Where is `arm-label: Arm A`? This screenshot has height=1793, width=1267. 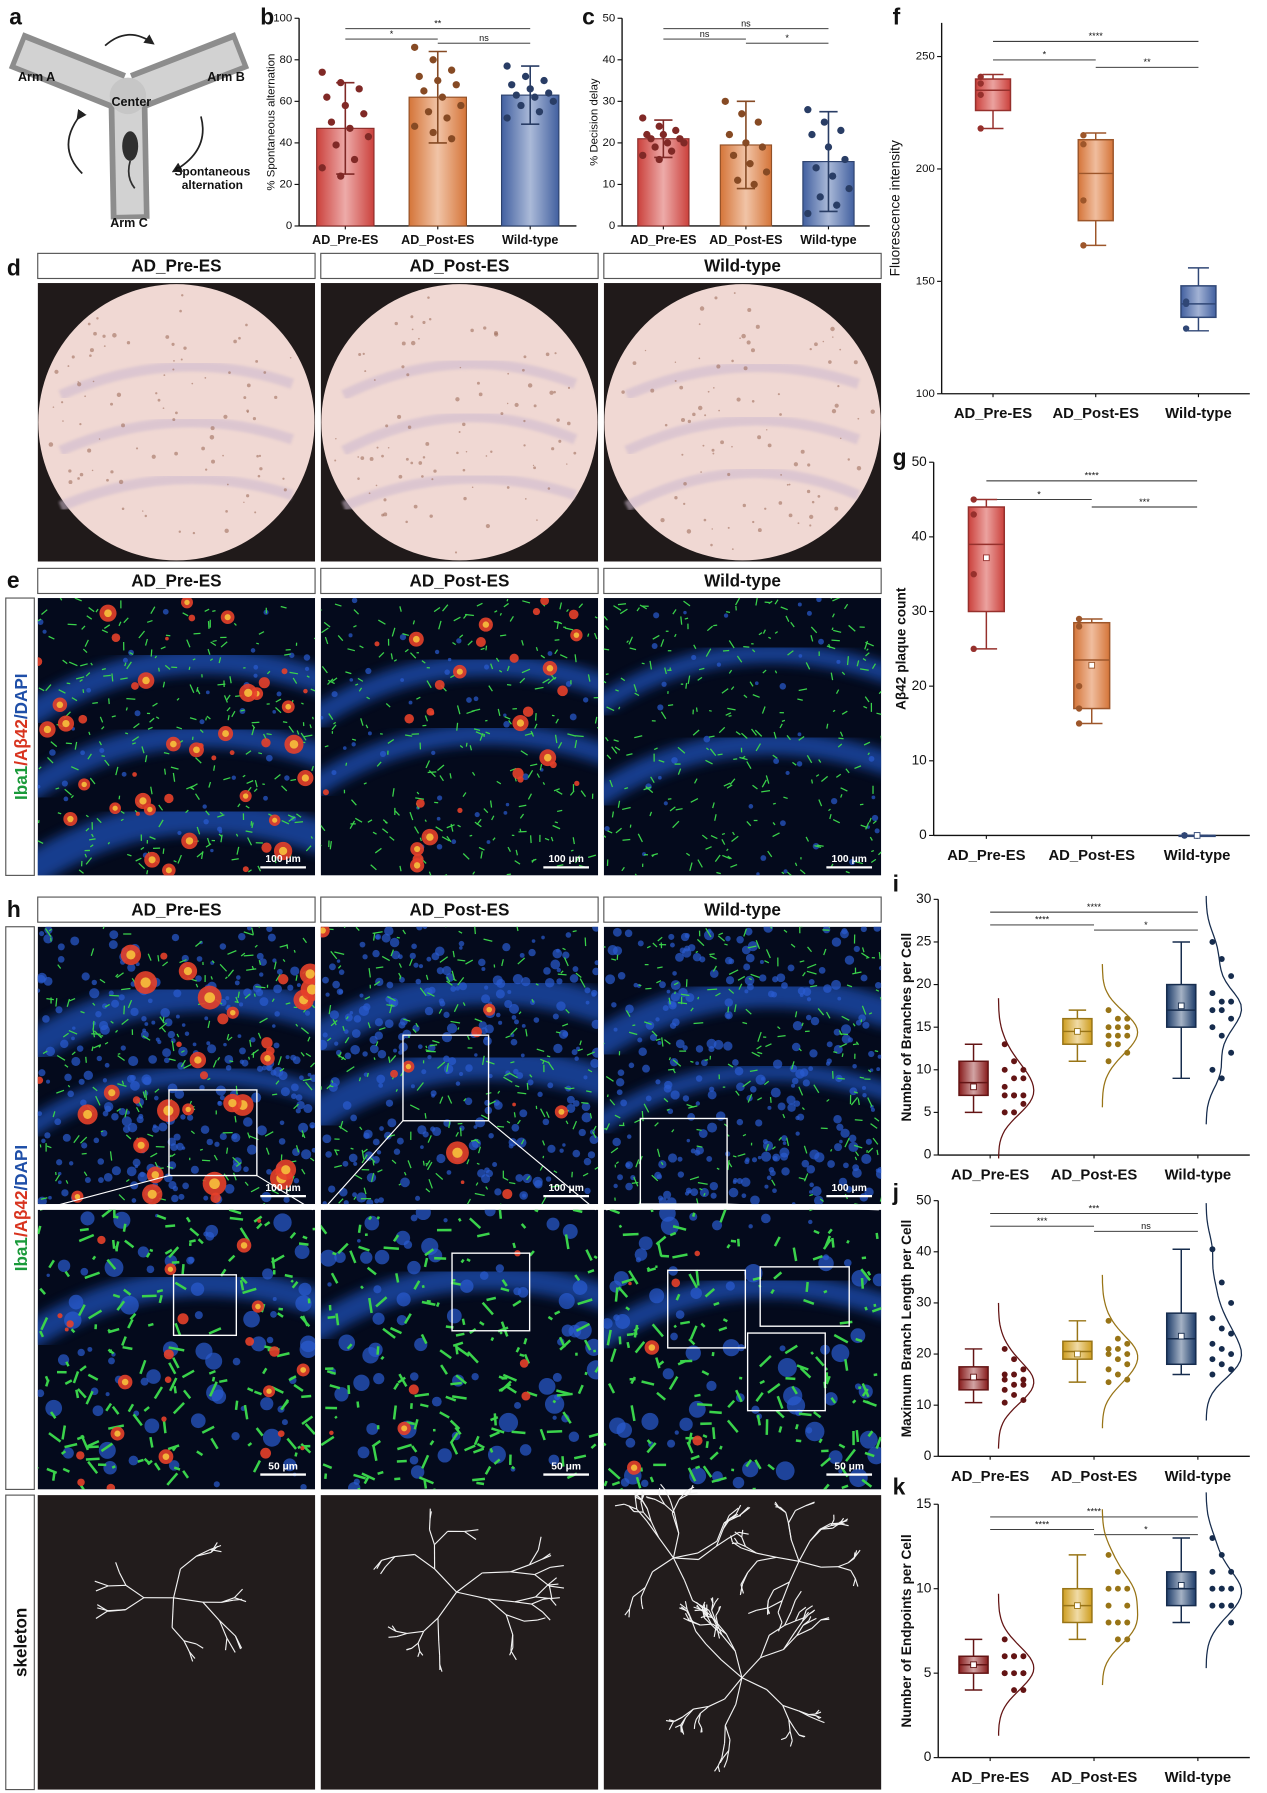 arm-label: Arm A is located at coordinates (36, 77).